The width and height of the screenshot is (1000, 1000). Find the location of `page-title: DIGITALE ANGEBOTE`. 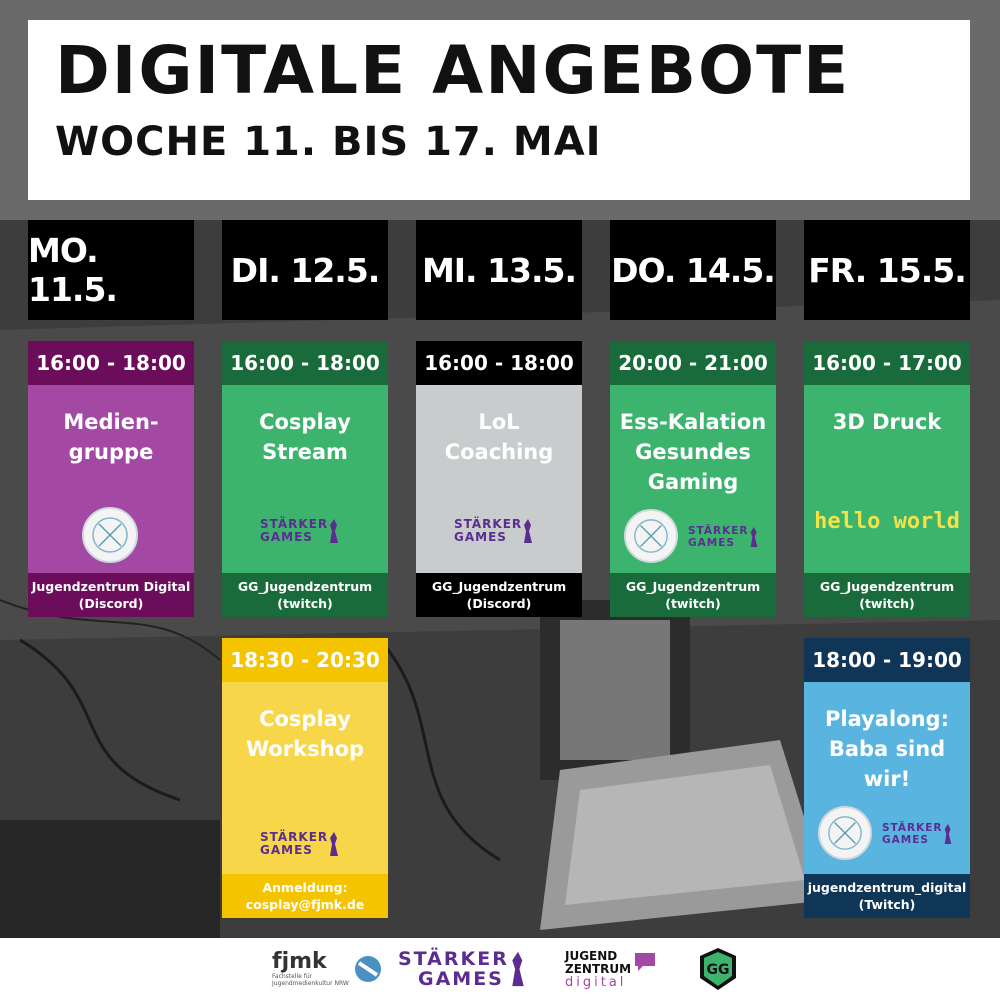

page-title: DIGITALE ANGEBOTE is located at coordinates (453, 70).